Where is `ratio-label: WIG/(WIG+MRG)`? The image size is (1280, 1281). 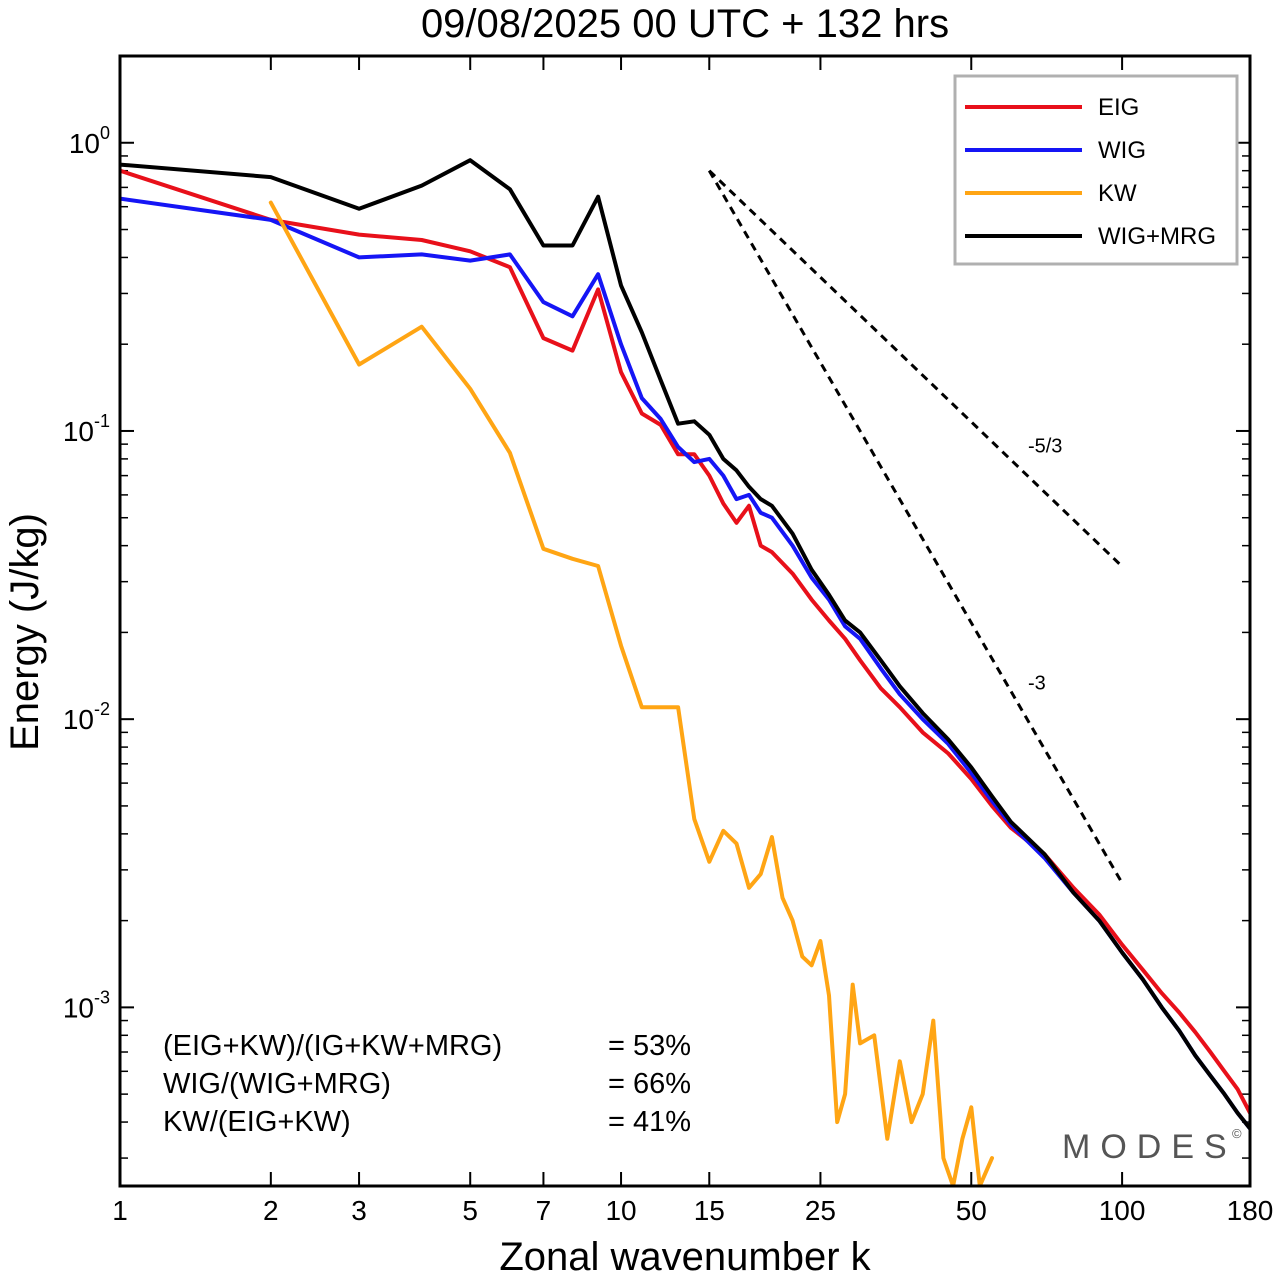
ratio-label: WIG/(WIG+MRG) is located at coordinates (277, 1084).